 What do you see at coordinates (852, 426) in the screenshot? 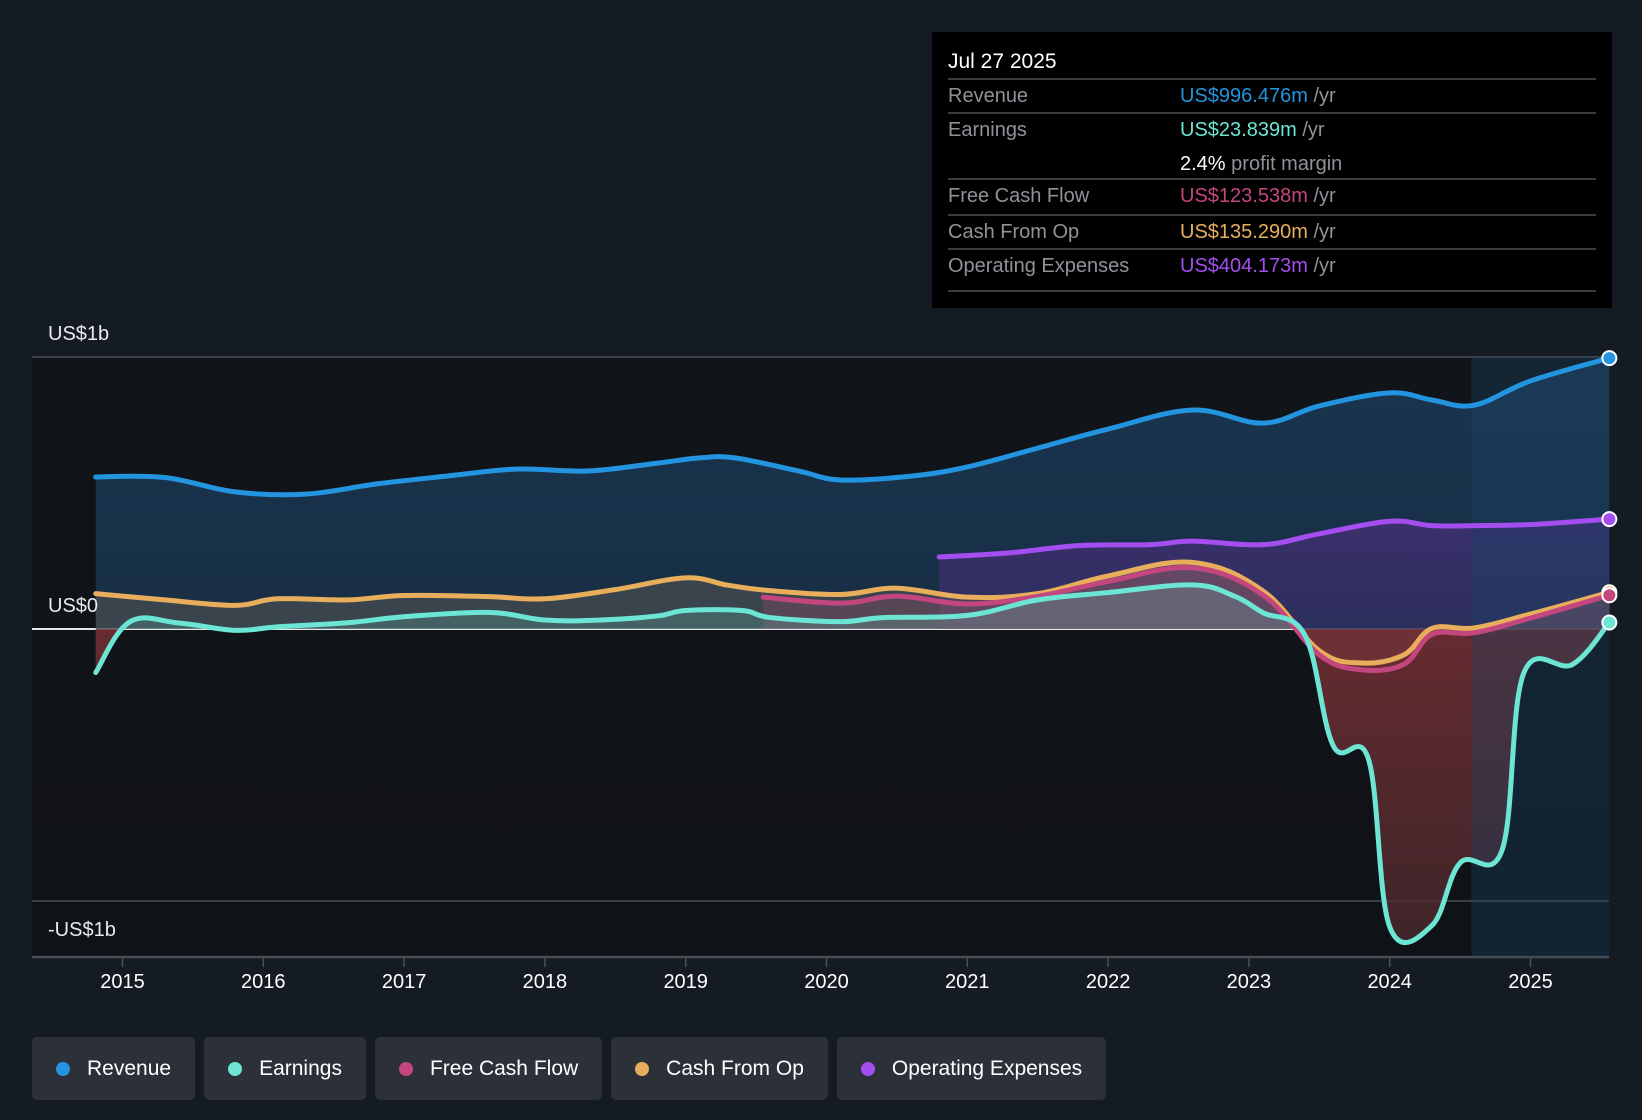
I see `revenue-line` at bounding box center [852, 426].